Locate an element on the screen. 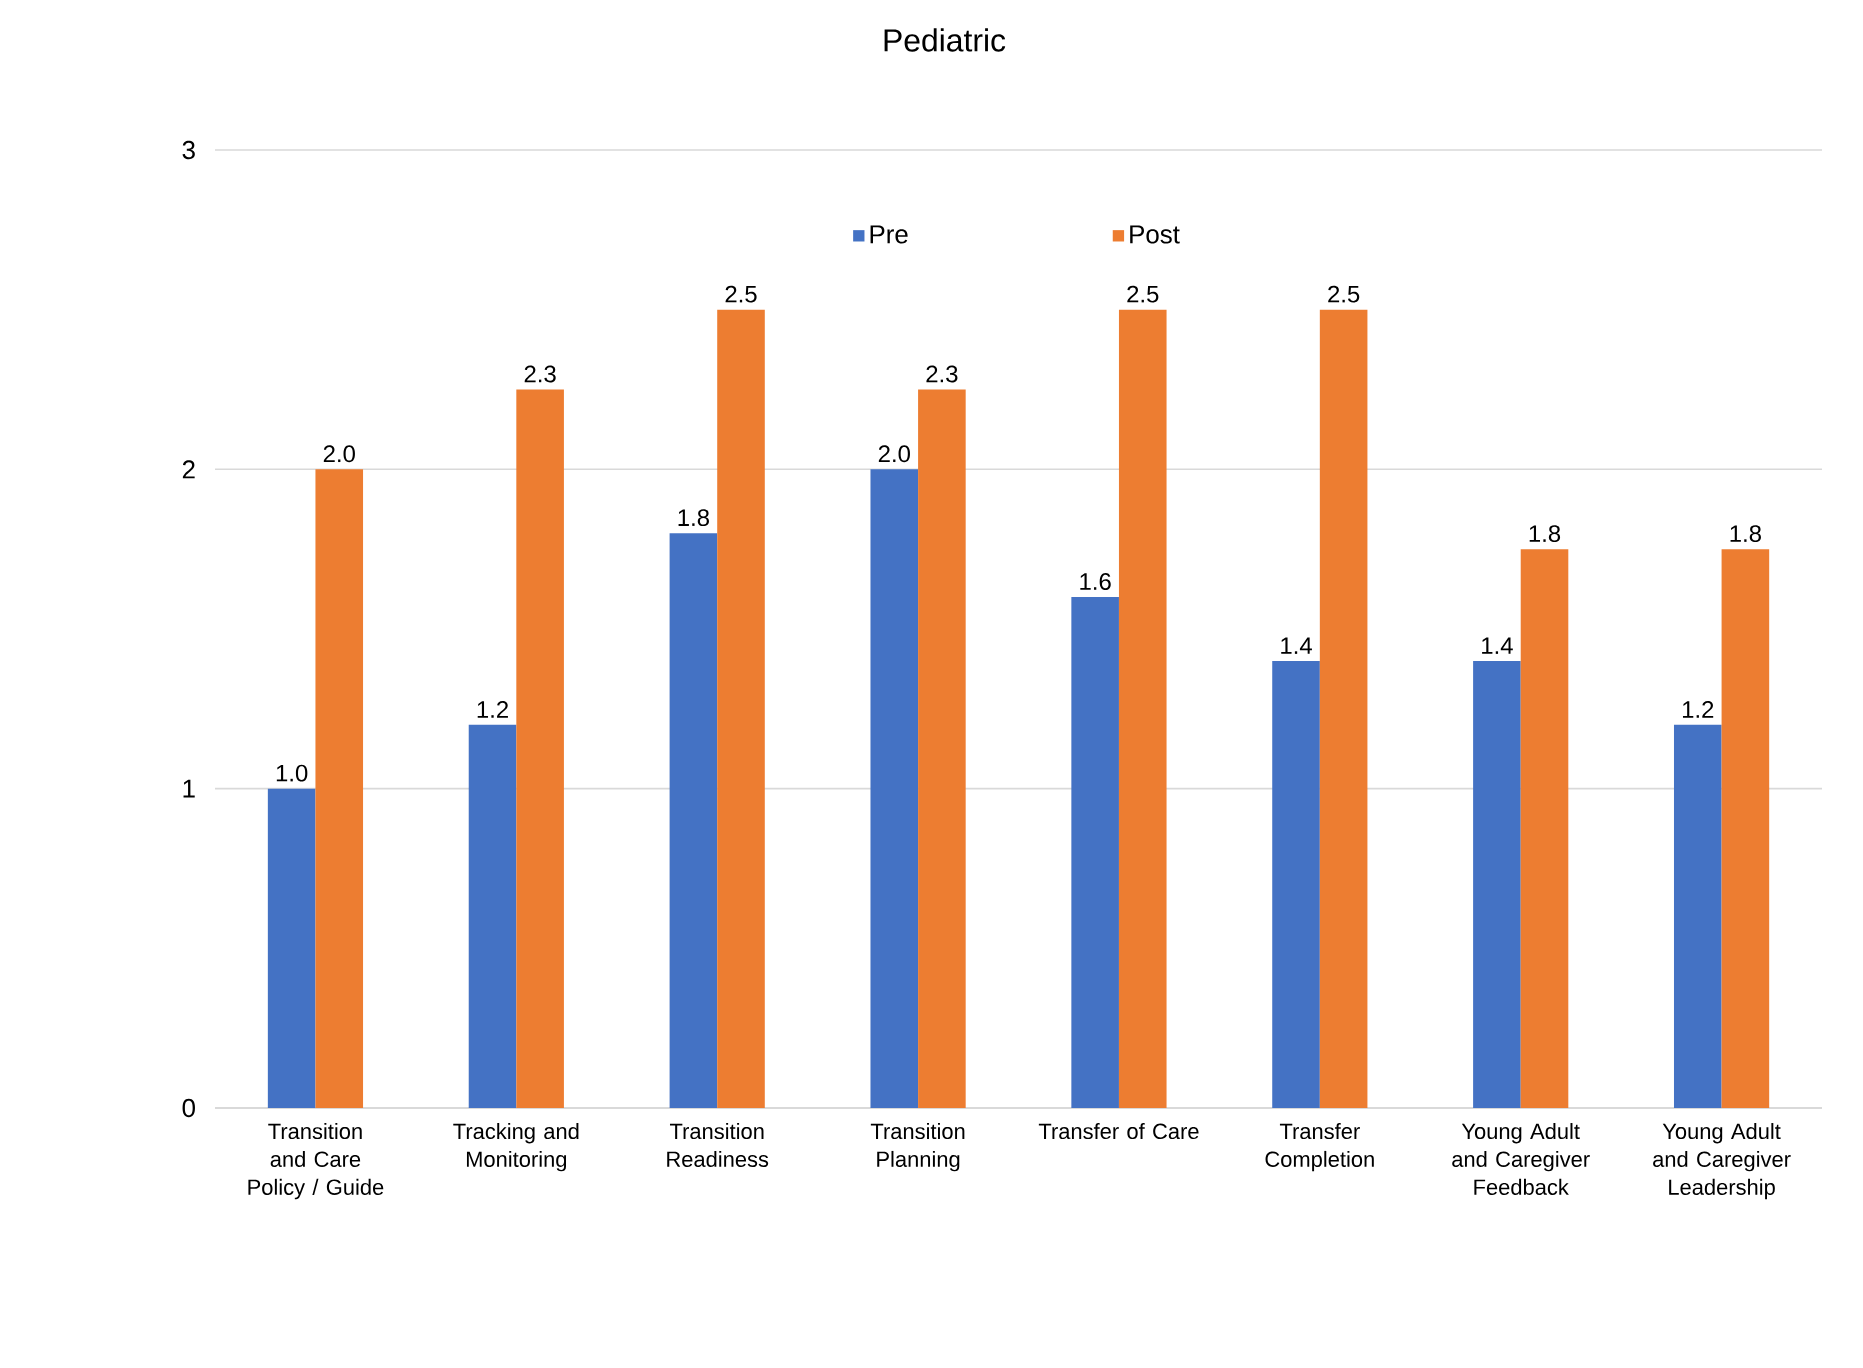 This screenshot has width=1863, height=1368. x-tick-label: Transfer Completion is located at coordinates (1319, 1147).